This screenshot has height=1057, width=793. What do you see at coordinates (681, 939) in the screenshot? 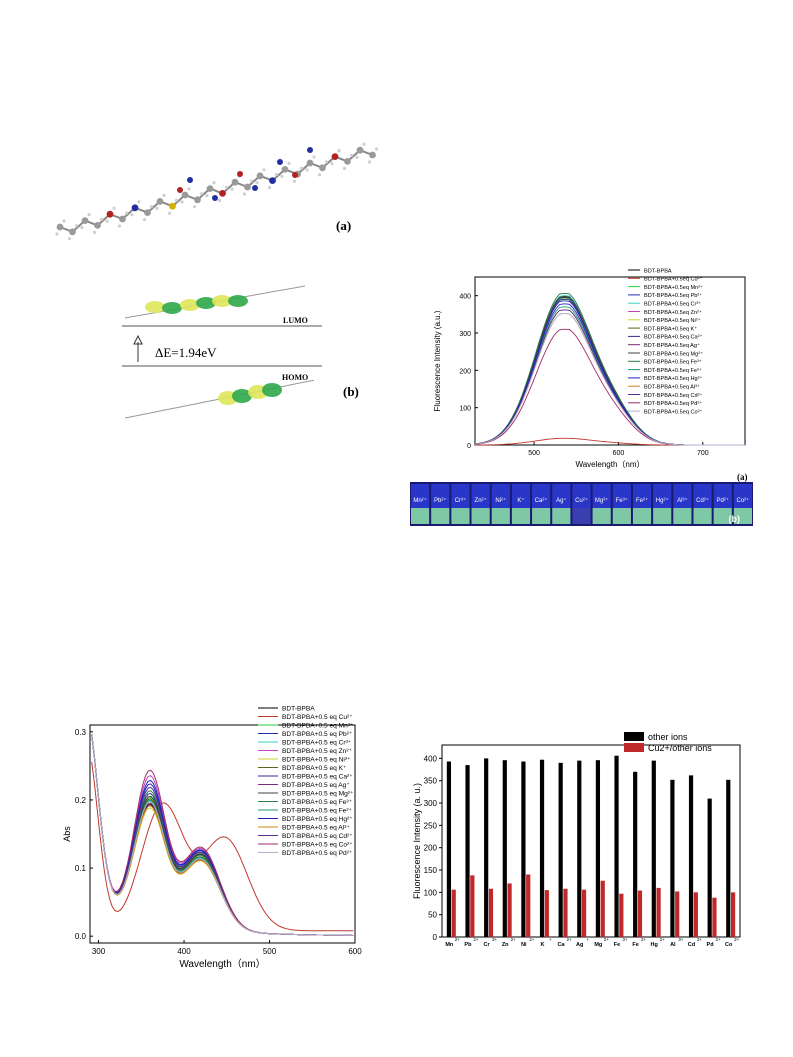
I see `x-tick-label-superscript: 3+` at bounding box center [681, 939].